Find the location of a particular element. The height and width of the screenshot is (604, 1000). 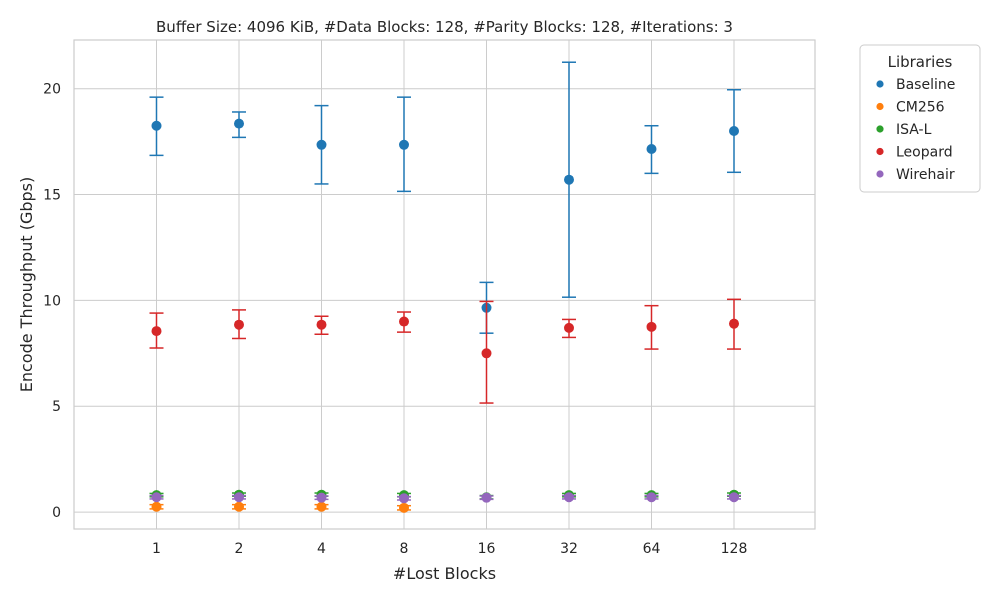

series-cm256 is located at coordinates (280, 507).